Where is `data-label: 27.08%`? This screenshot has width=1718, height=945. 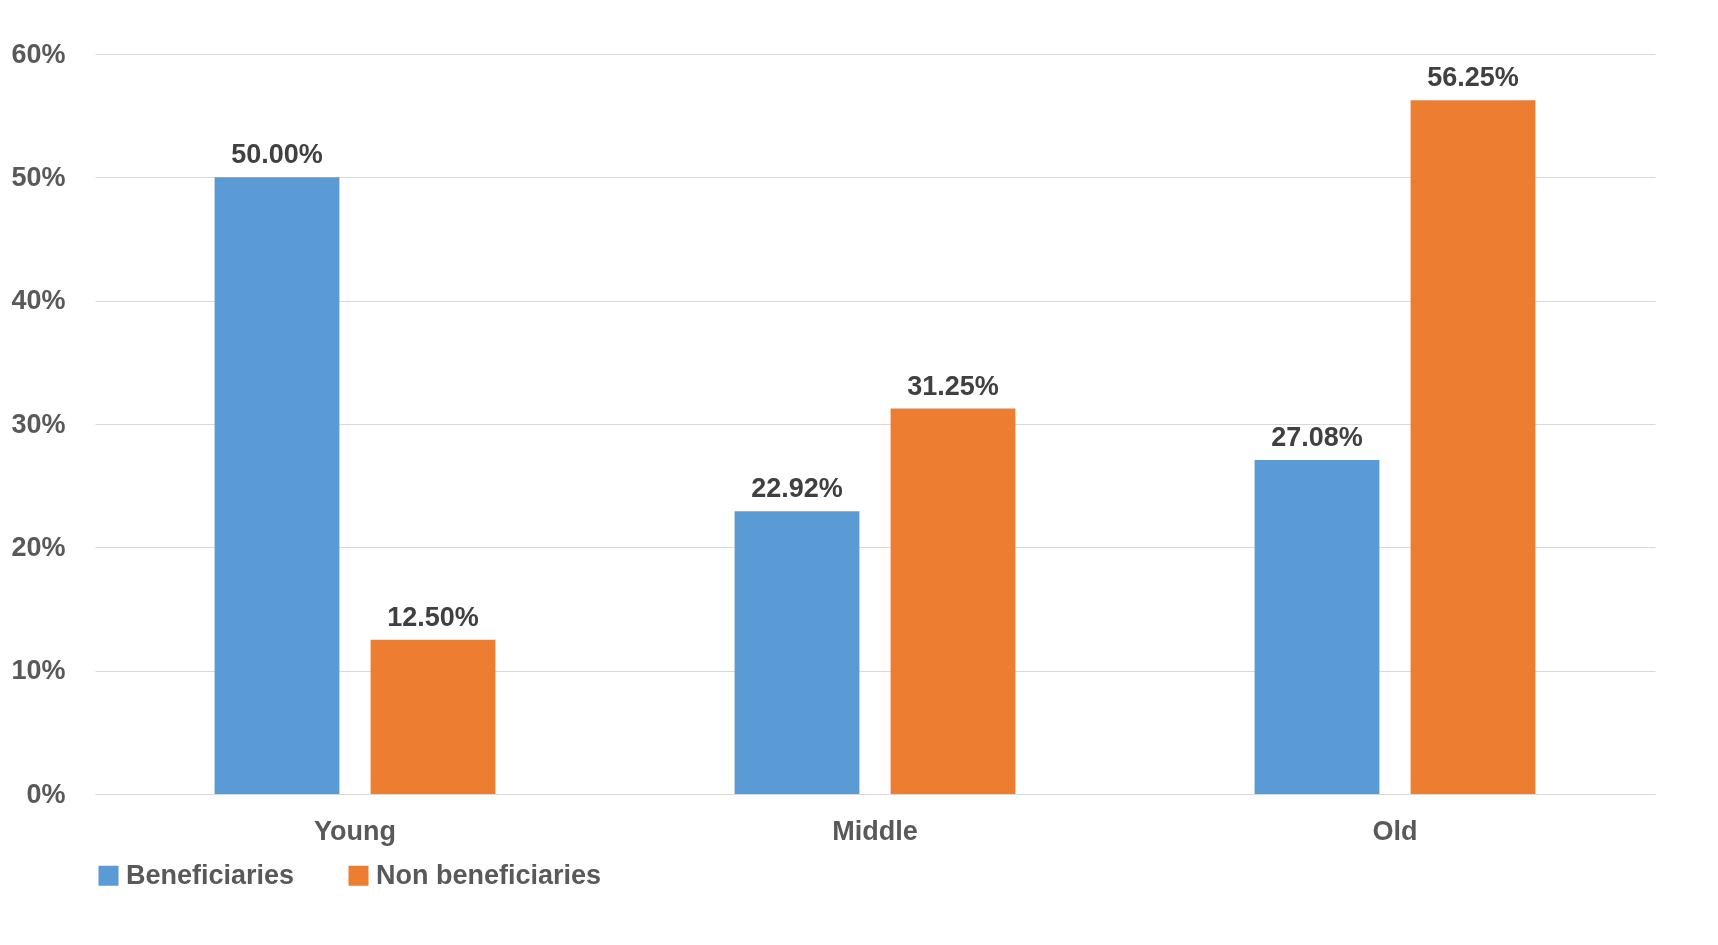 data-label: 27.08% is located at coordinates (1317, 437).